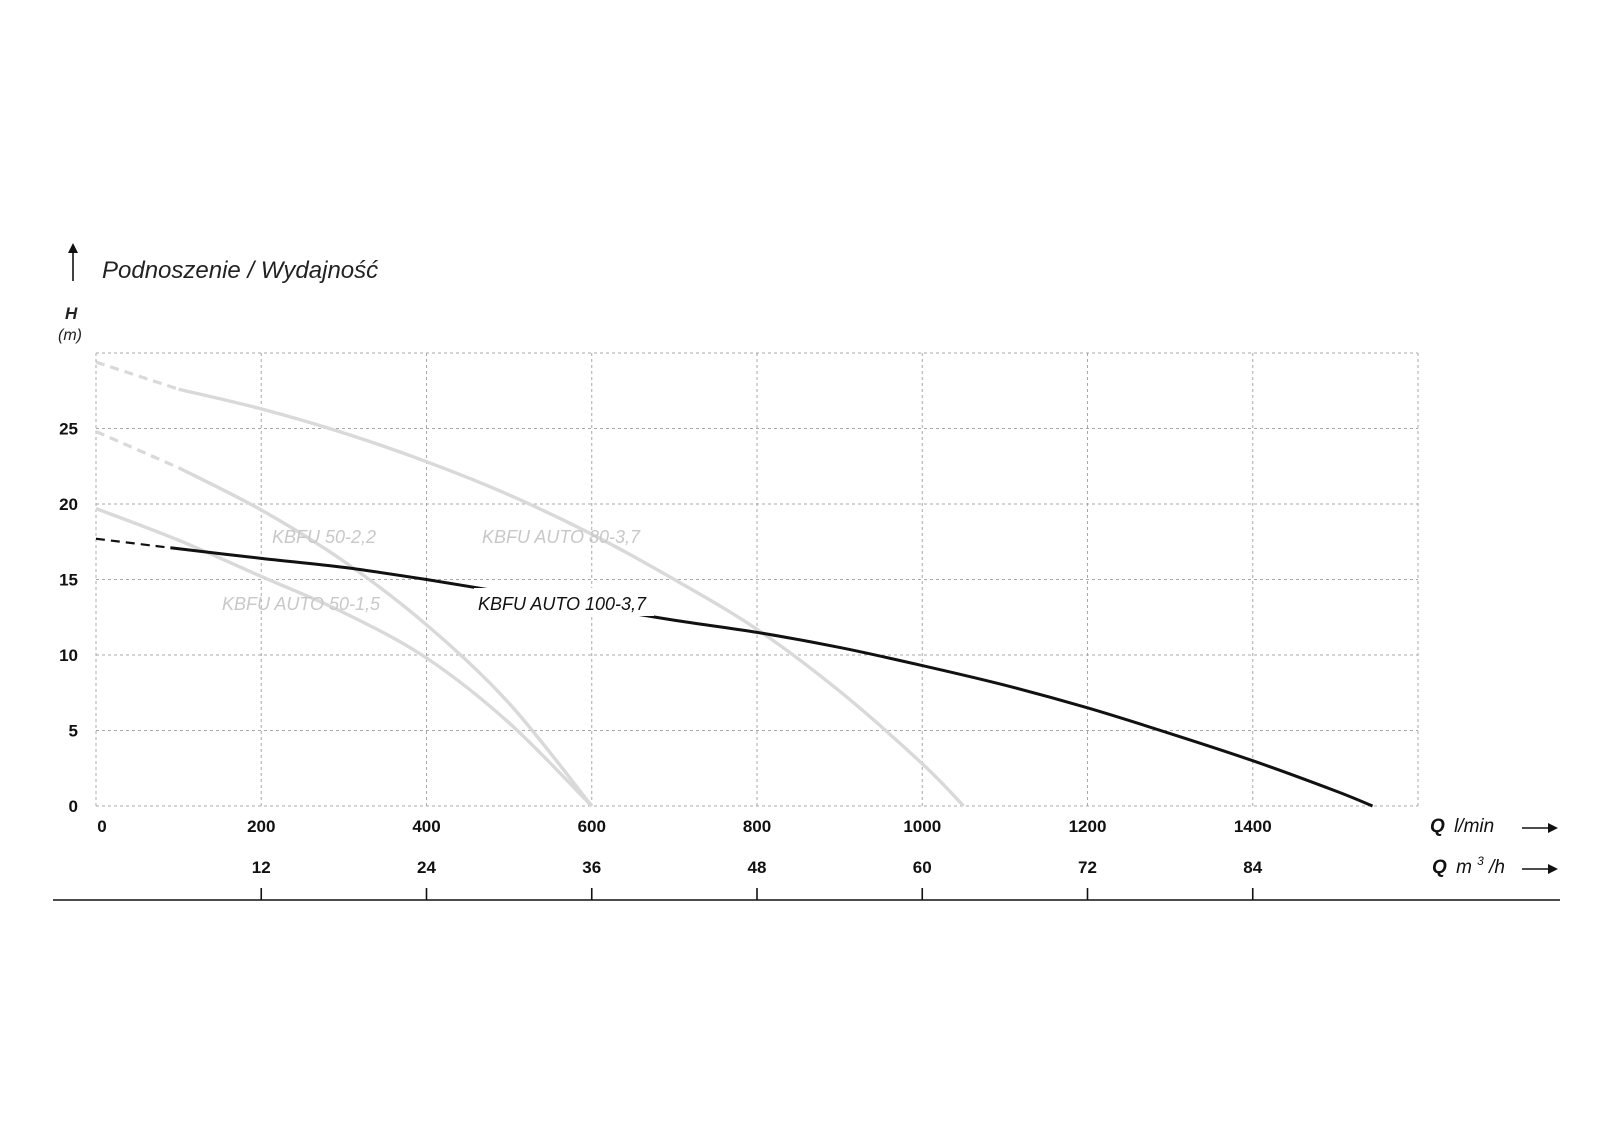 The image size is (1600, 1143). I want to click on x-tick-label-secondary: 84, so click(1252, 867).